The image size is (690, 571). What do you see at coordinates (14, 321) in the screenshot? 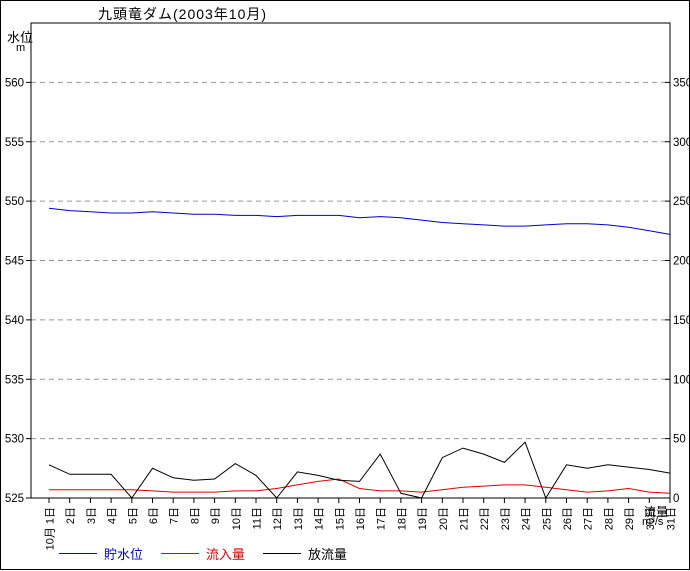
I see `left-axis-tick-label: 540` at bounding box center [14, 321].